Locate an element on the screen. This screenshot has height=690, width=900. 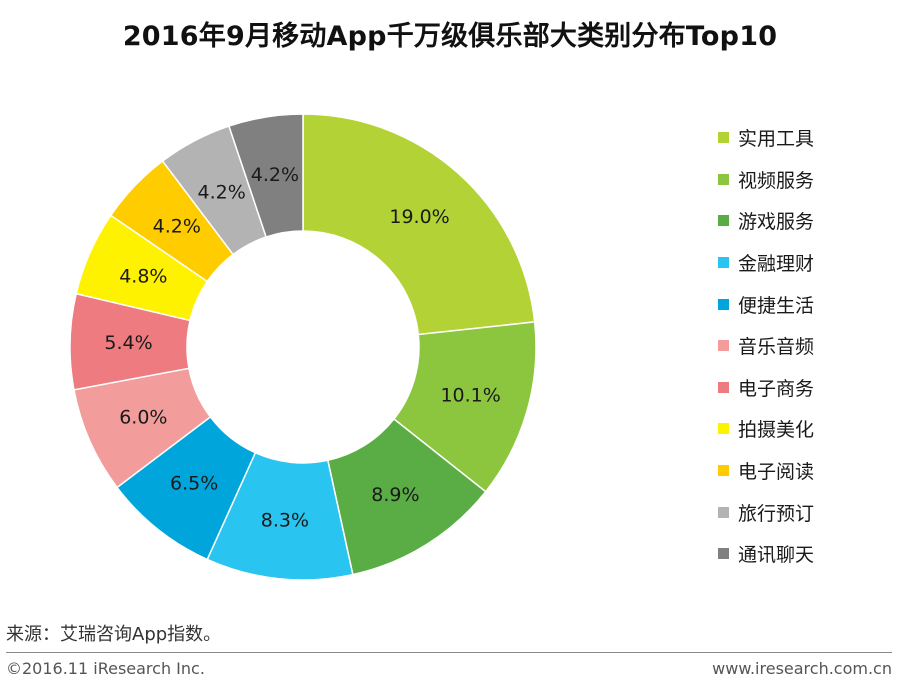
legend-label: 实用工具 is located at coordinates (776, 139).